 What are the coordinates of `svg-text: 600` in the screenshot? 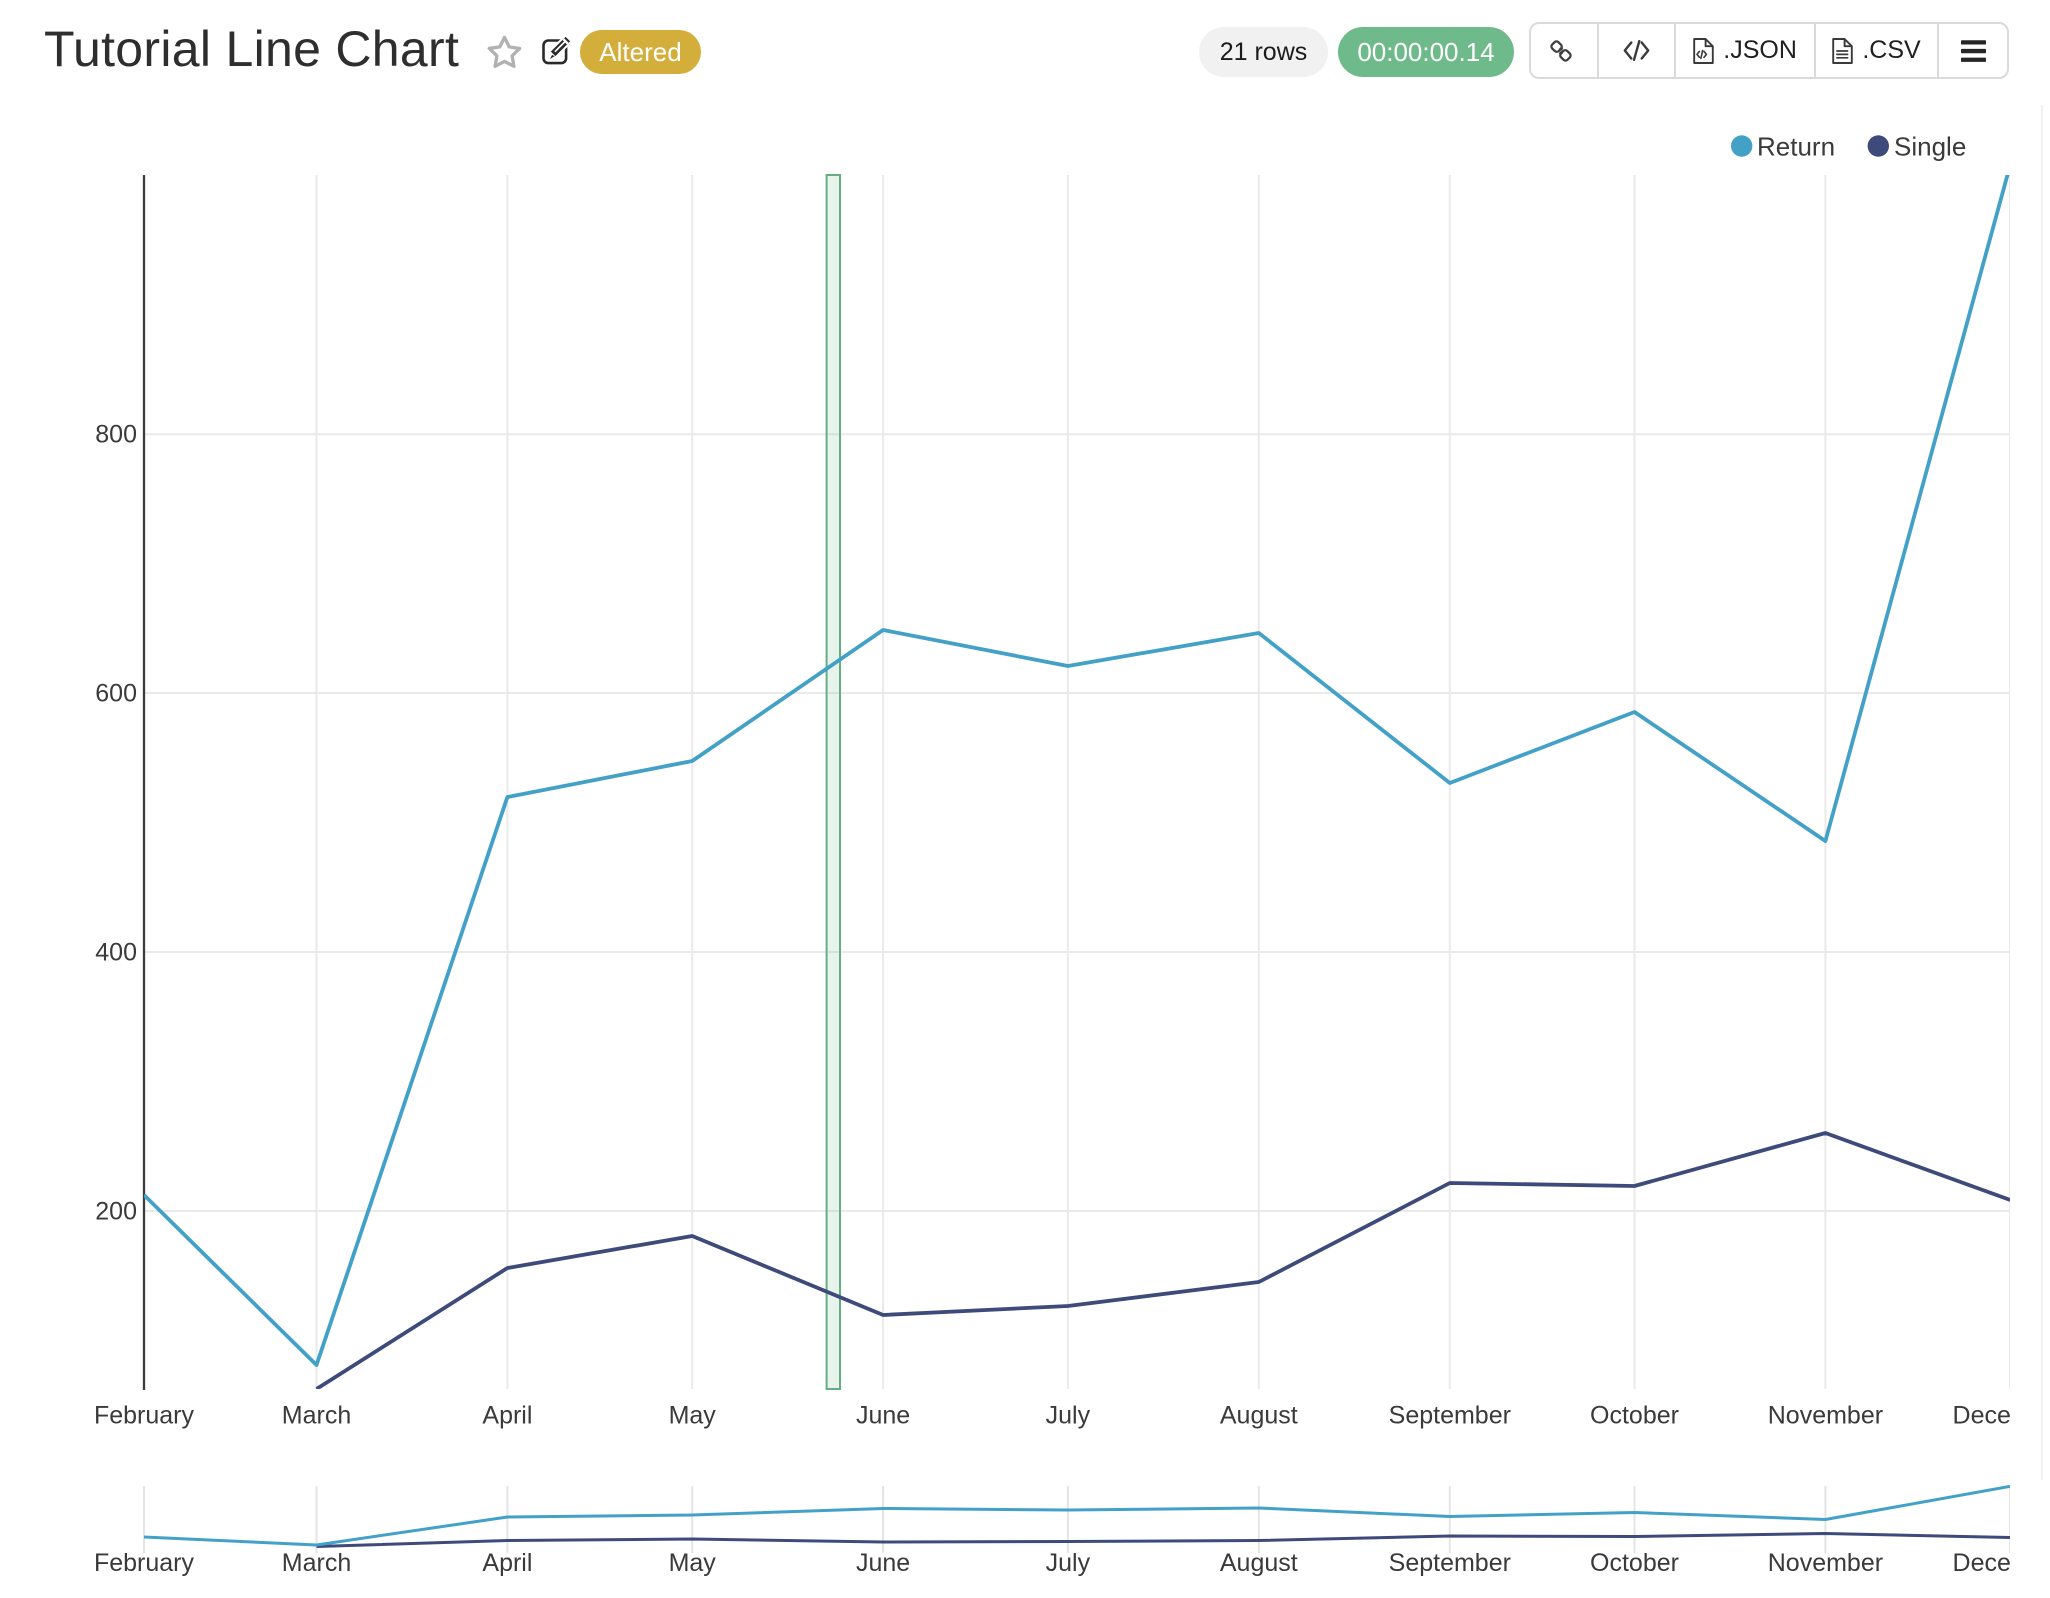 It's located at (116, 694).